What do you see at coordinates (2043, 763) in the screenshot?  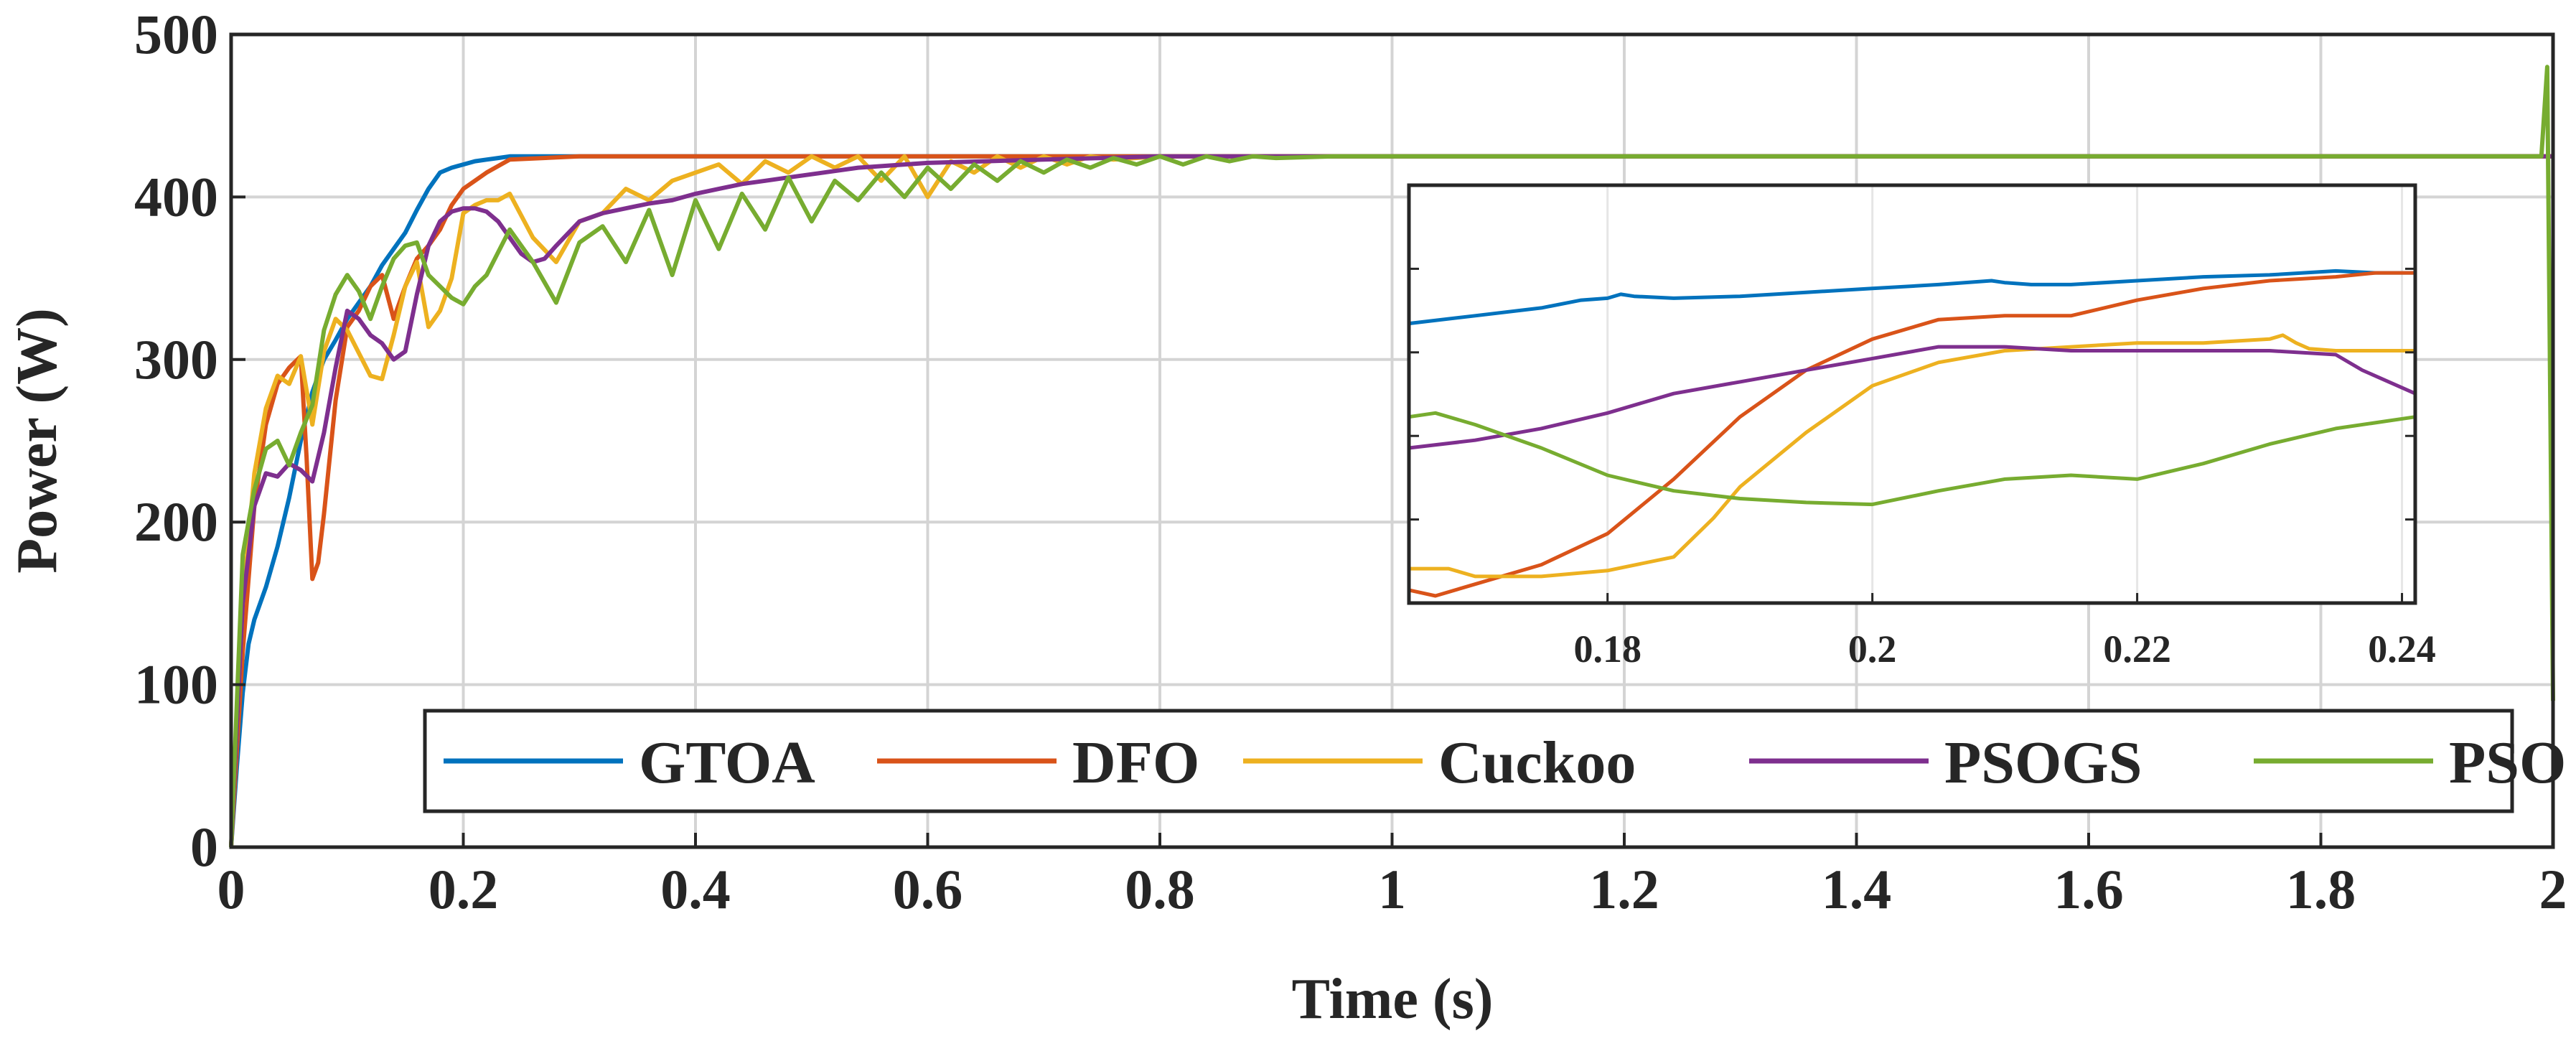 I see `legend-label-psogs: PSOGS` at bounding box center [2043, 763].